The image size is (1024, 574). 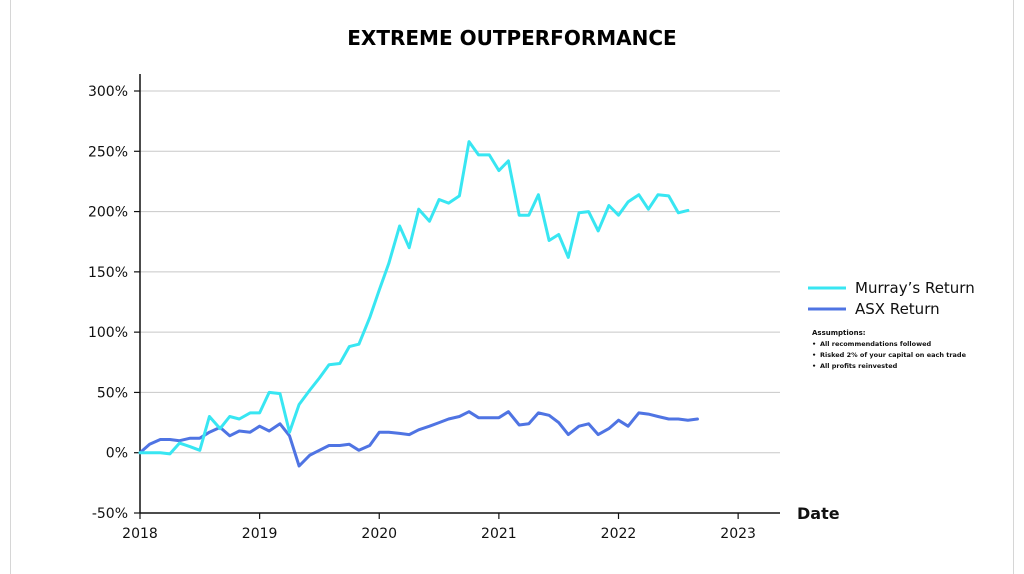 What do you see at coordinates (114, 303) in the screenshot?
I see `y-axis-ticks: 300% 250% 200% 150% 100% 50% 0% -50%` at bounding box center [114, 303].